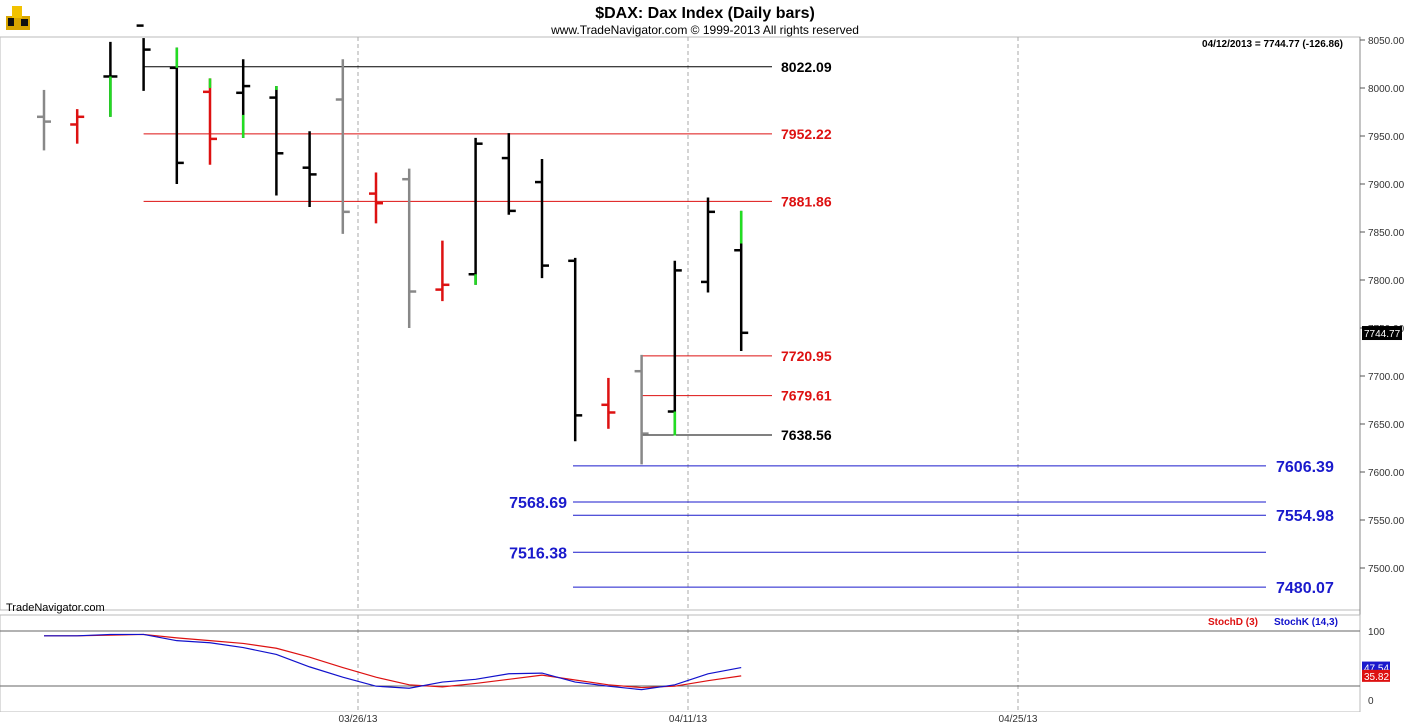 The width and height of the screenshot is (1410, 726). I want to click on price-level-label: 7720.95, so click(806, 356).